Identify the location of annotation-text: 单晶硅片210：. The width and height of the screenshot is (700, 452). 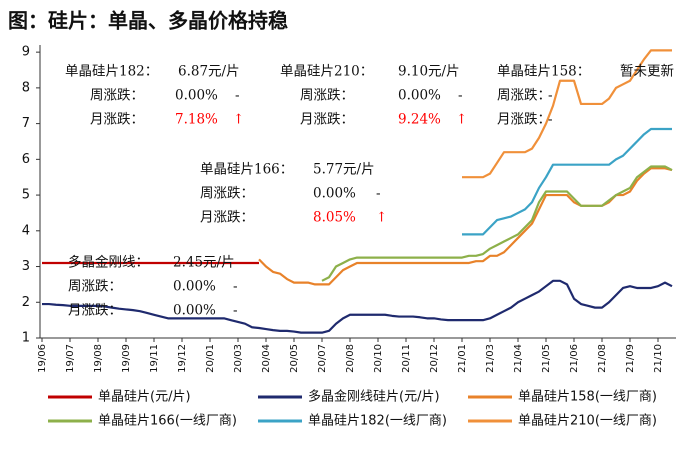
(326, 72).